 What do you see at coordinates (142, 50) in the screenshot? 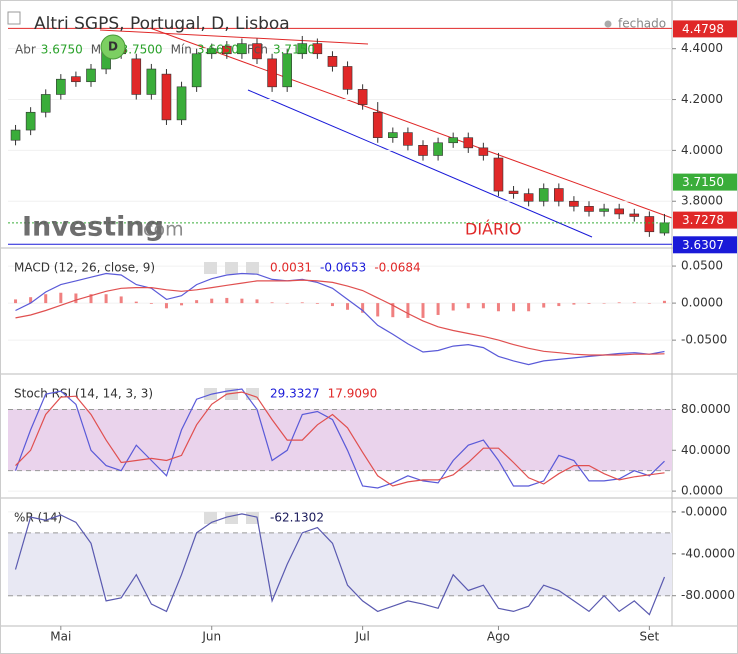
I see `ohlc-value: 3.7500` at bounding box center [142, 50].